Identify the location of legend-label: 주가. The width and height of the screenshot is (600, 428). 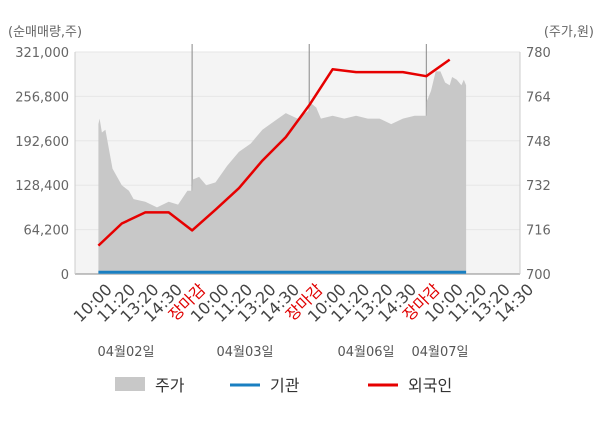
(170, 385).